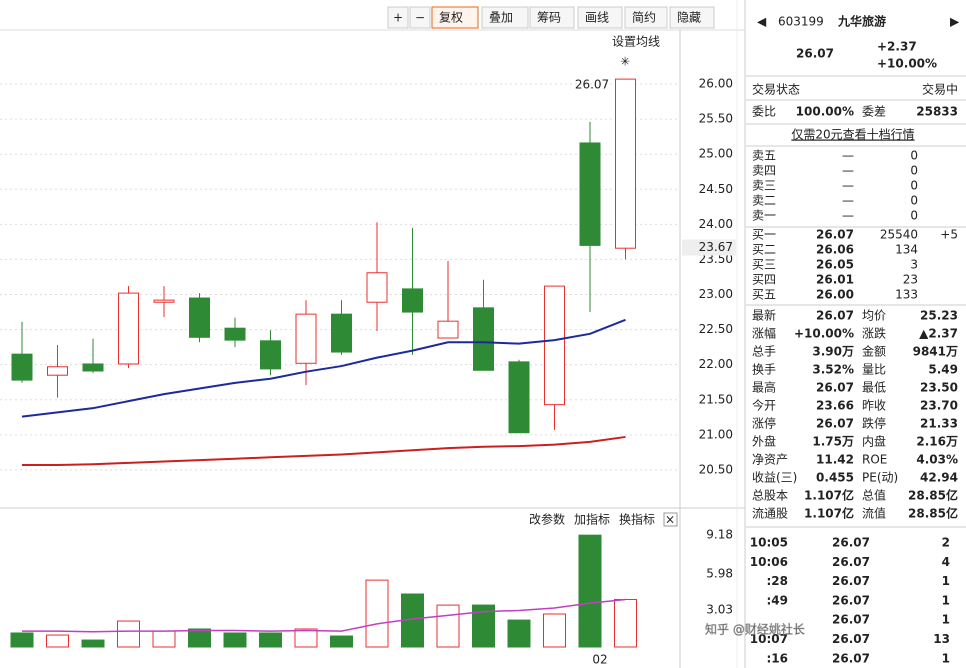  Describe the element at coordinates (852, 135) in the screenshot. I see `upgrade-link: 仅需20元查看十档行情` at that location.